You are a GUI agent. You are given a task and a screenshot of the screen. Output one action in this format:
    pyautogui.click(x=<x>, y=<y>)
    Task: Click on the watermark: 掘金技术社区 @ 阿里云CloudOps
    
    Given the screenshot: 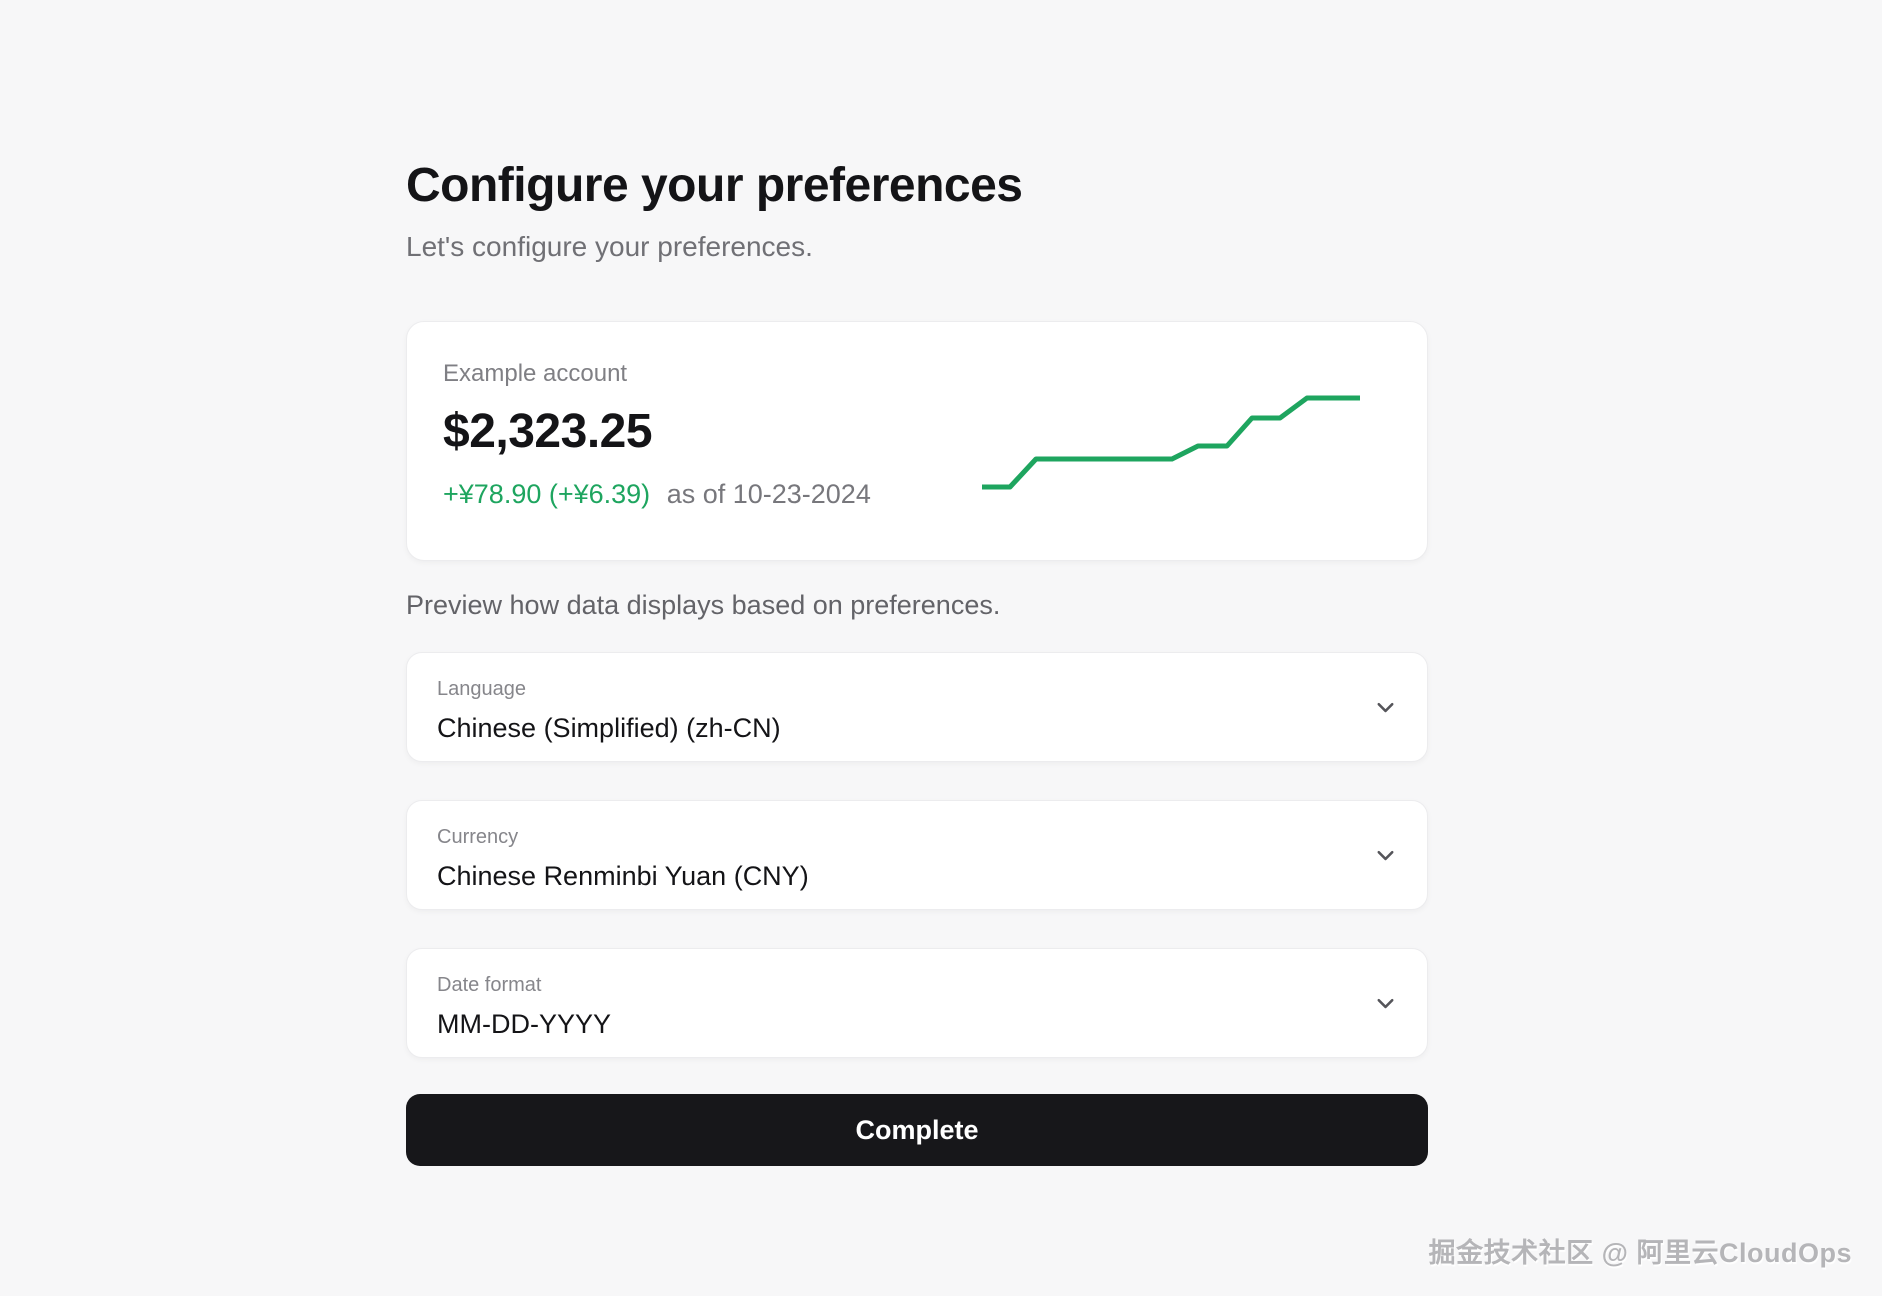 What is the action you would take?
    pyautogui.click(x=1640, y=1253)
    